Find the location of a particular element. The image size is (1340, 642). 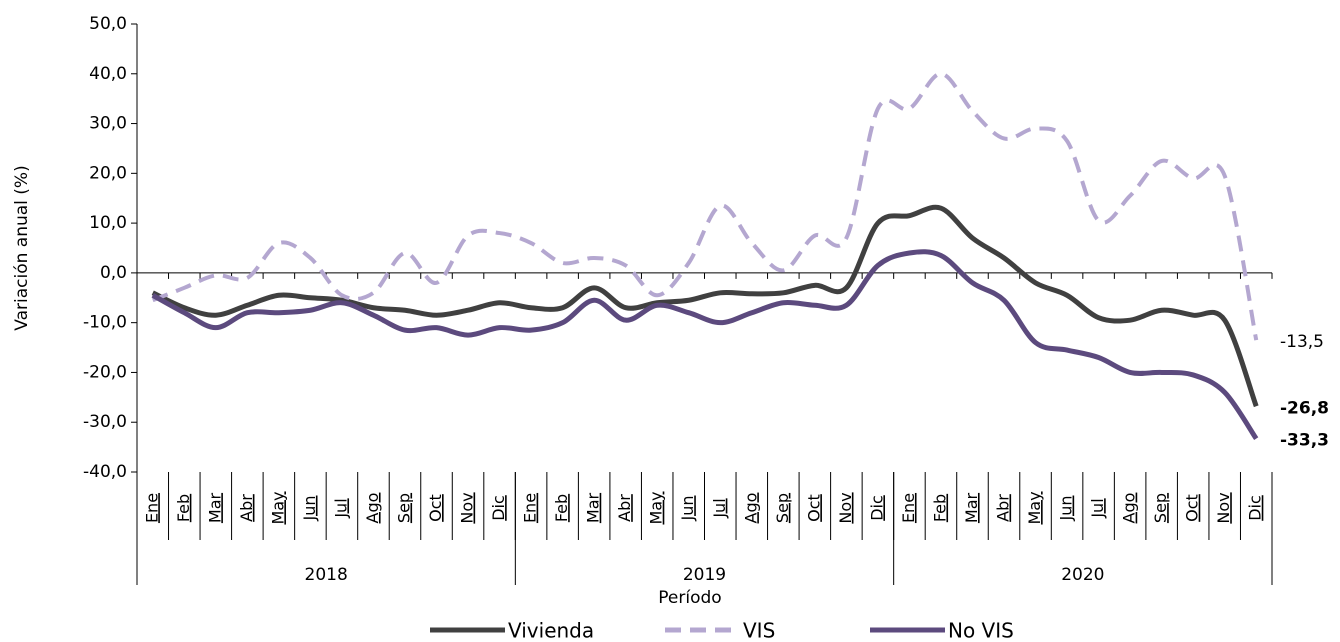

group-label: 2018 is located at coordinates (326, 575).